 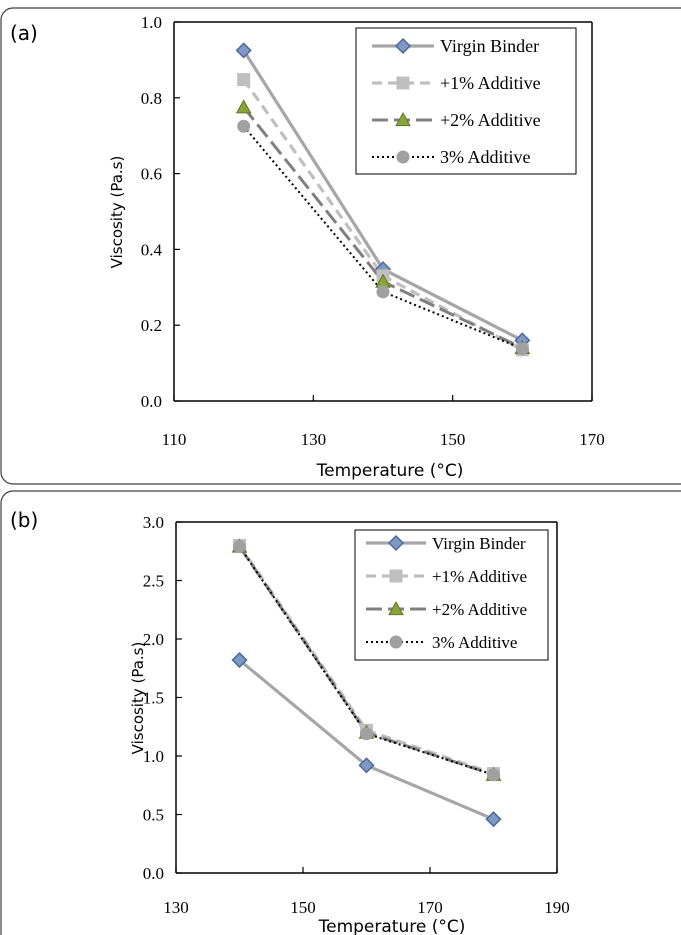 I want to click on x-tick-label: 190, so click(x=557, y=907).